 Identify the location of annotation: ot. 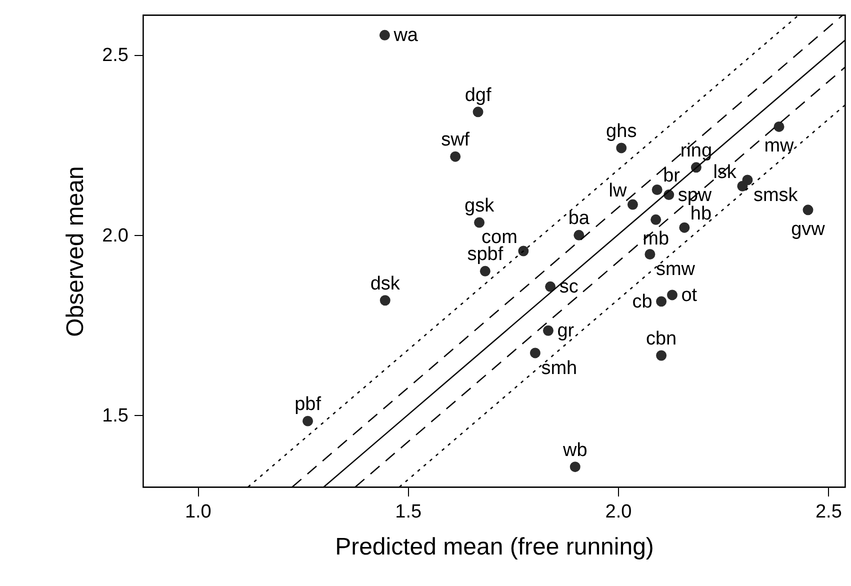
(689, 295).